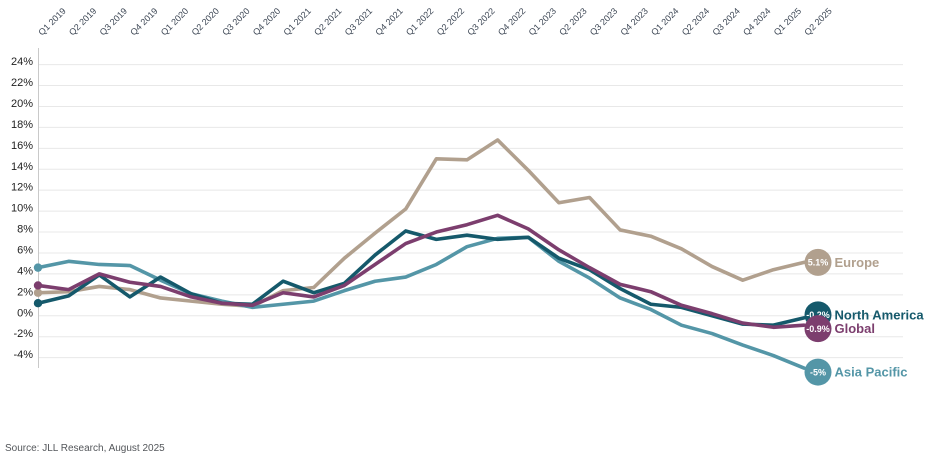 The height and width of the screenshot is (464, 936). What do you see at coordinates (695, 21) in the screenshot?
I see `x-tick-label: Q2 2024` at bounding box center [695, 21].